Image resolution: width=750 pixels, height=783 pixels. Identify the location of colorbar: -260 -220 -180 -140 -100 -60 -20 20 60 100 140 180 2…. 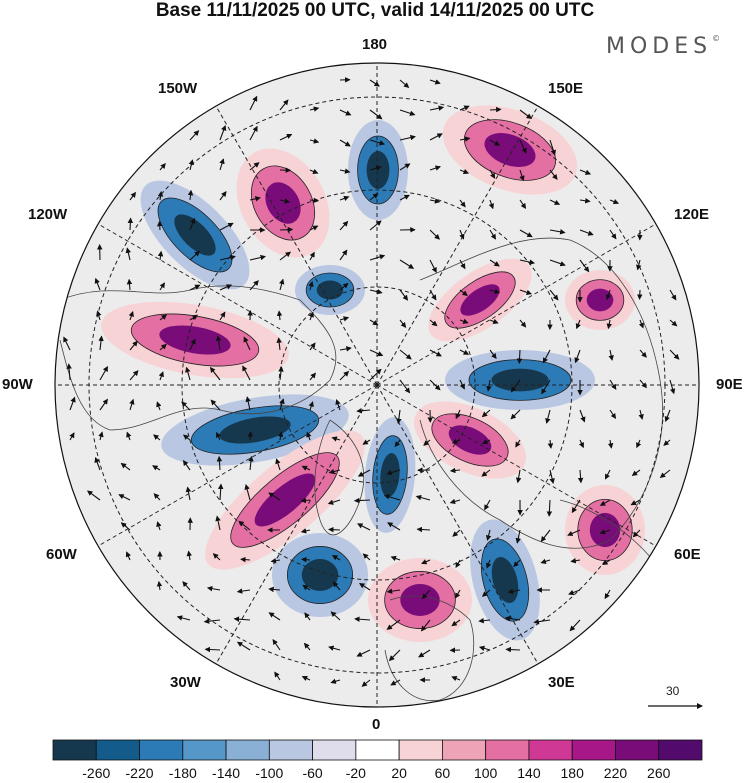
(377, 760).